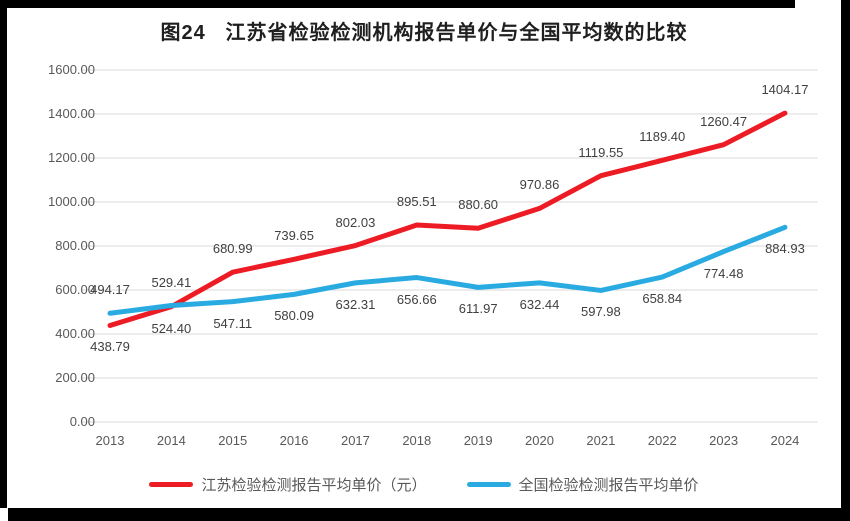 Image resolution: width=850 pixels, height=521 pixels. Describe the element at coordinates (171, 328) in the screenshot. I see `data-label-series0: 524.40` at that location.